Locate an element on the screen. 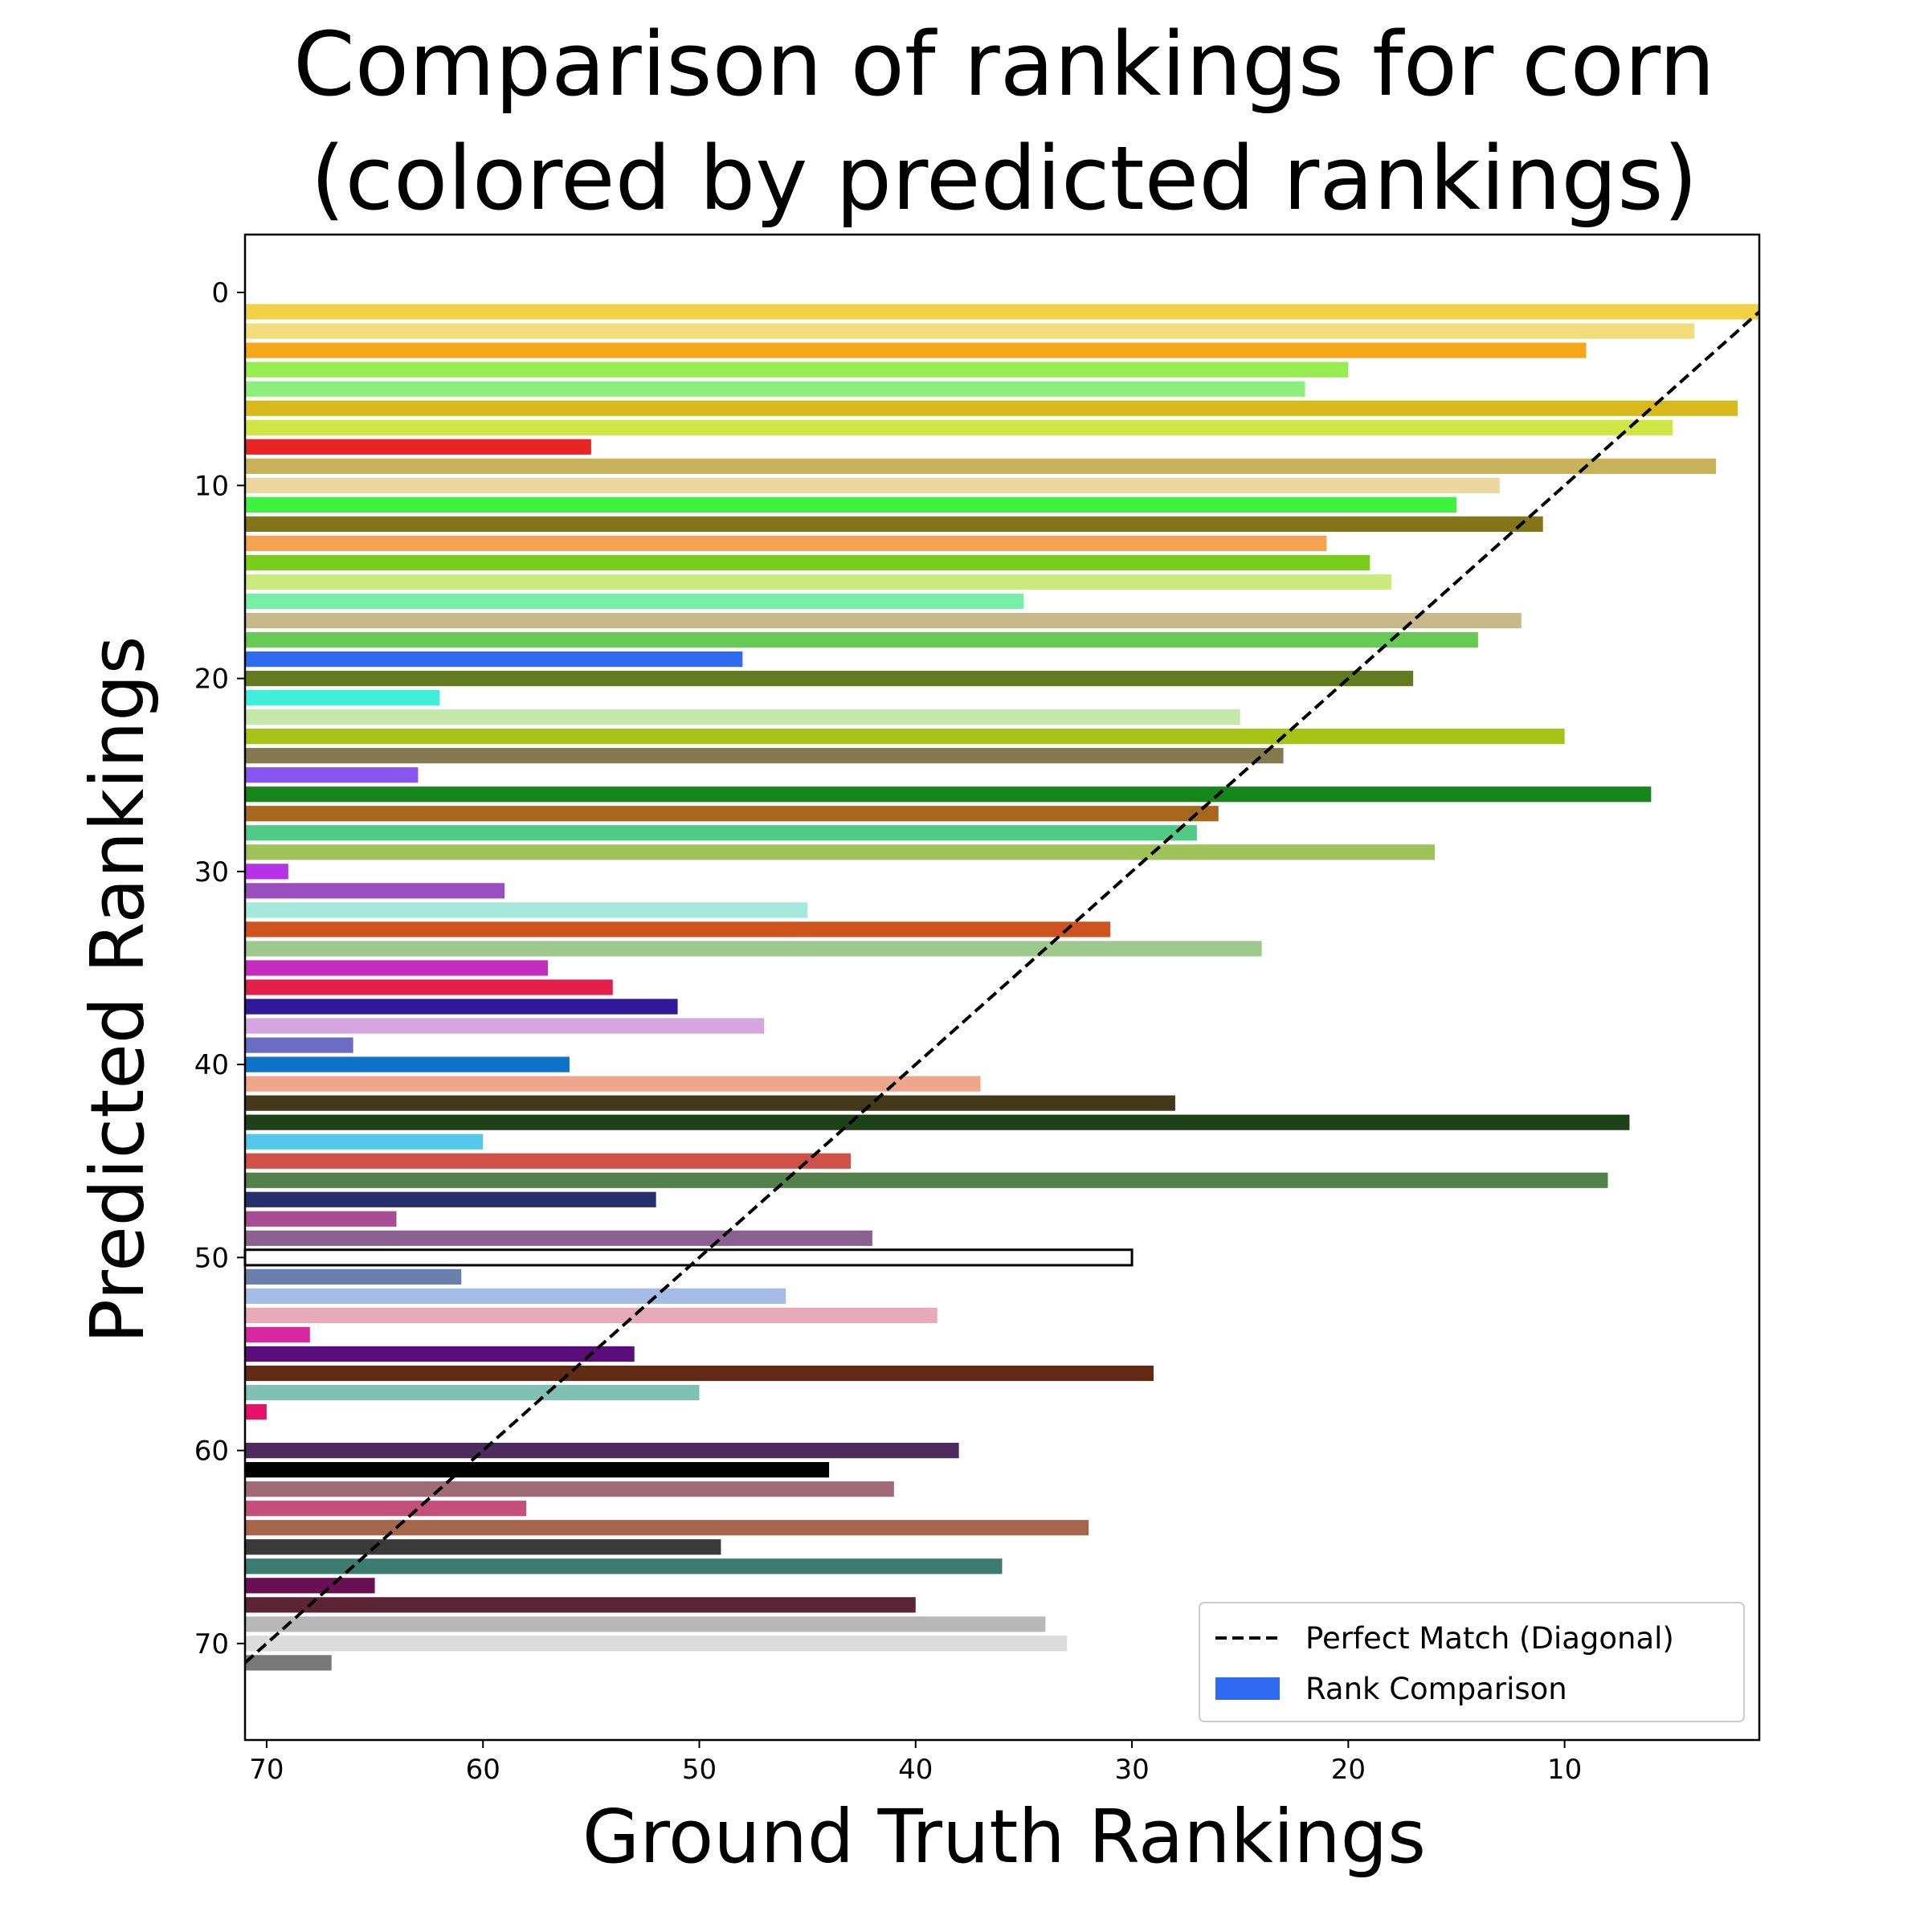  chart-title-line-2: (colored by predicted rankings) is located at coordinates (1005, 179).